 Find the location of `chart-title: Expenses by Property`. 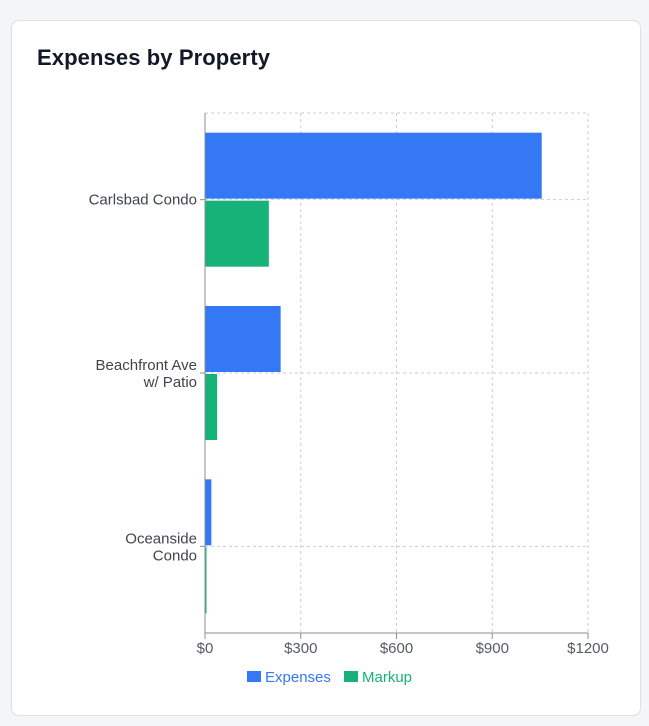

chart-title: Expenses by Property is located at coordinates (154, 57).